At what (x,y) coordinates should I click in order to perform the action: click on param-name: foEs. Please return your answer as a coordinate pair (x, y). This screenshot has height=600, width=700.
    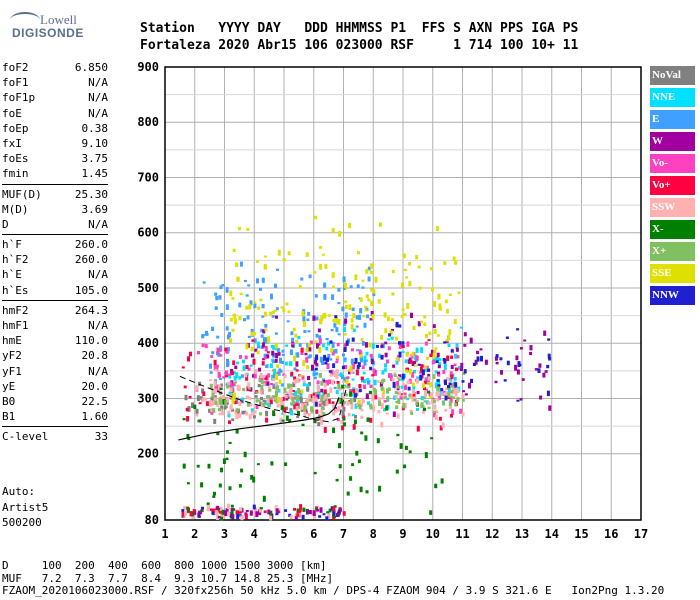
    Looking at the image, I should click on (15, 159).